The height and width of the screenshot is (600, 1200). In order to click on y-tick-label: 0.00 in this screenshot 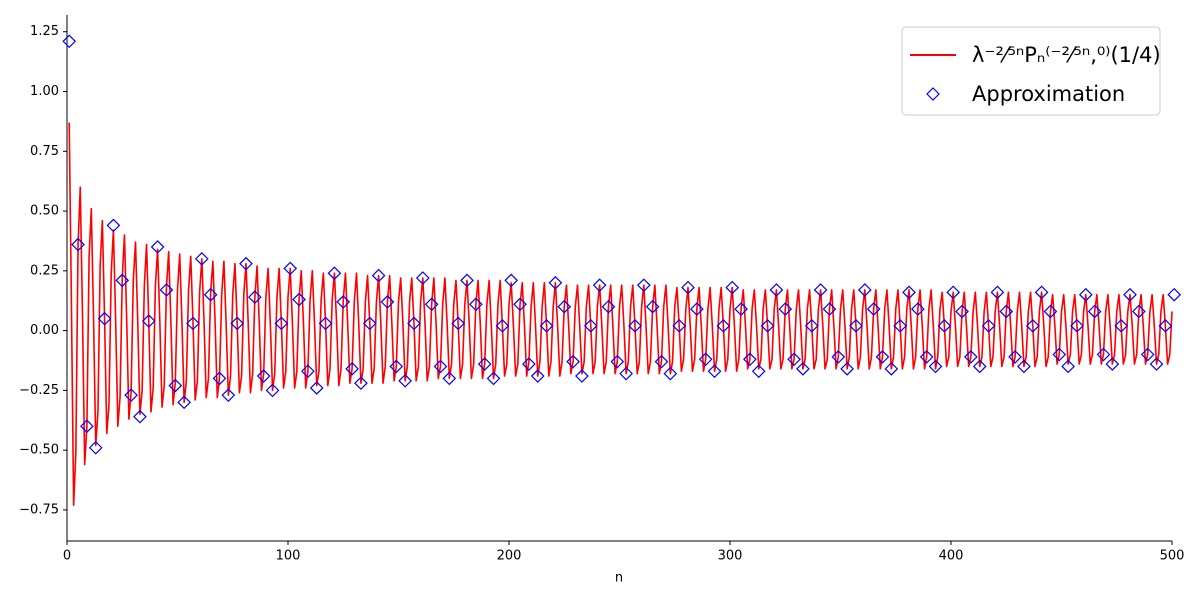, I will do `click(44, 330)`.